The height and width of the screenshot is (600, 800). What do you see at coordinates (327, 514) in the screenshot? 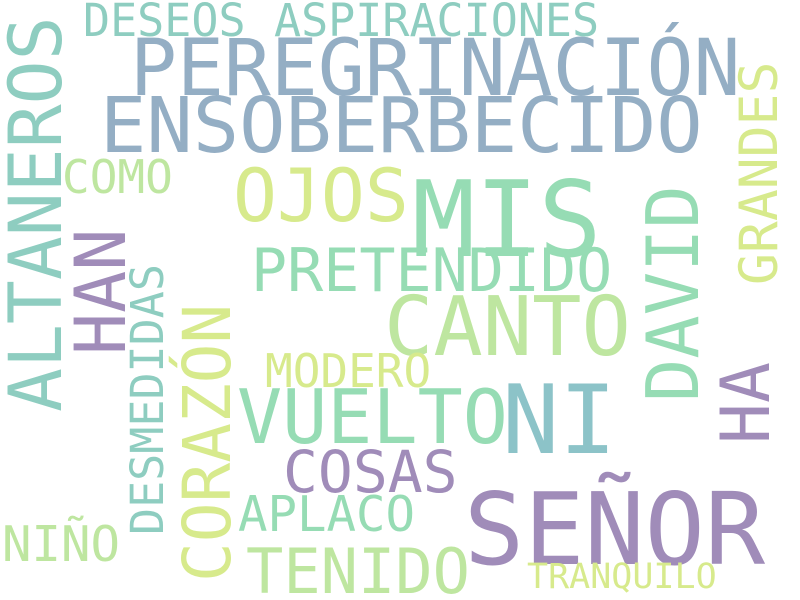
I see `word-aplaco: APLACO` at bounding box center [327, 514].